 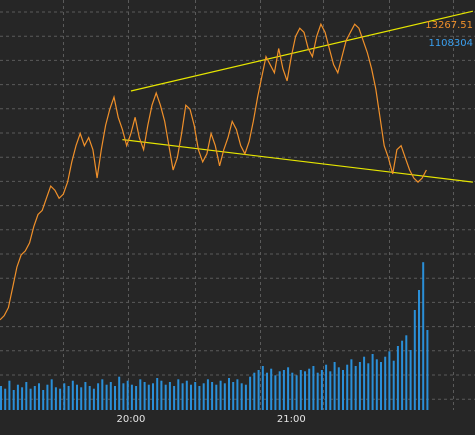 I want to click on labels: 13267.51 1108304, so click(x=449, y=34).